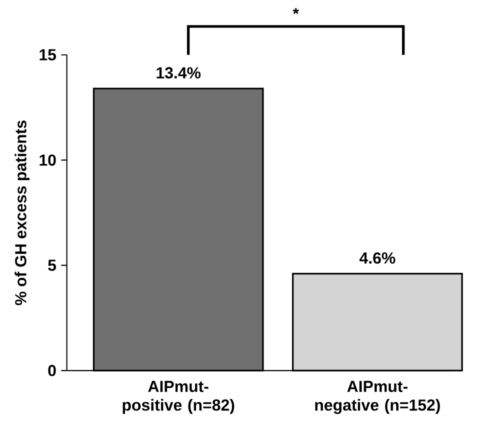 This screenshot has height=432, width=500. Describe the element at coordinates (377, 397) in the screenshot. I see `x-tick-label: AIPmut-negative (n=152)` at that location.